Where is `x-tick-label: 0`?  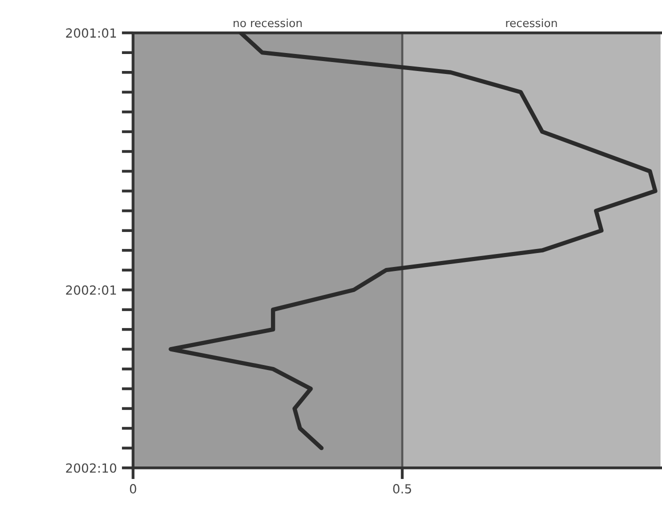 x-tick-label: 0 is located at coordinates (133, 489).